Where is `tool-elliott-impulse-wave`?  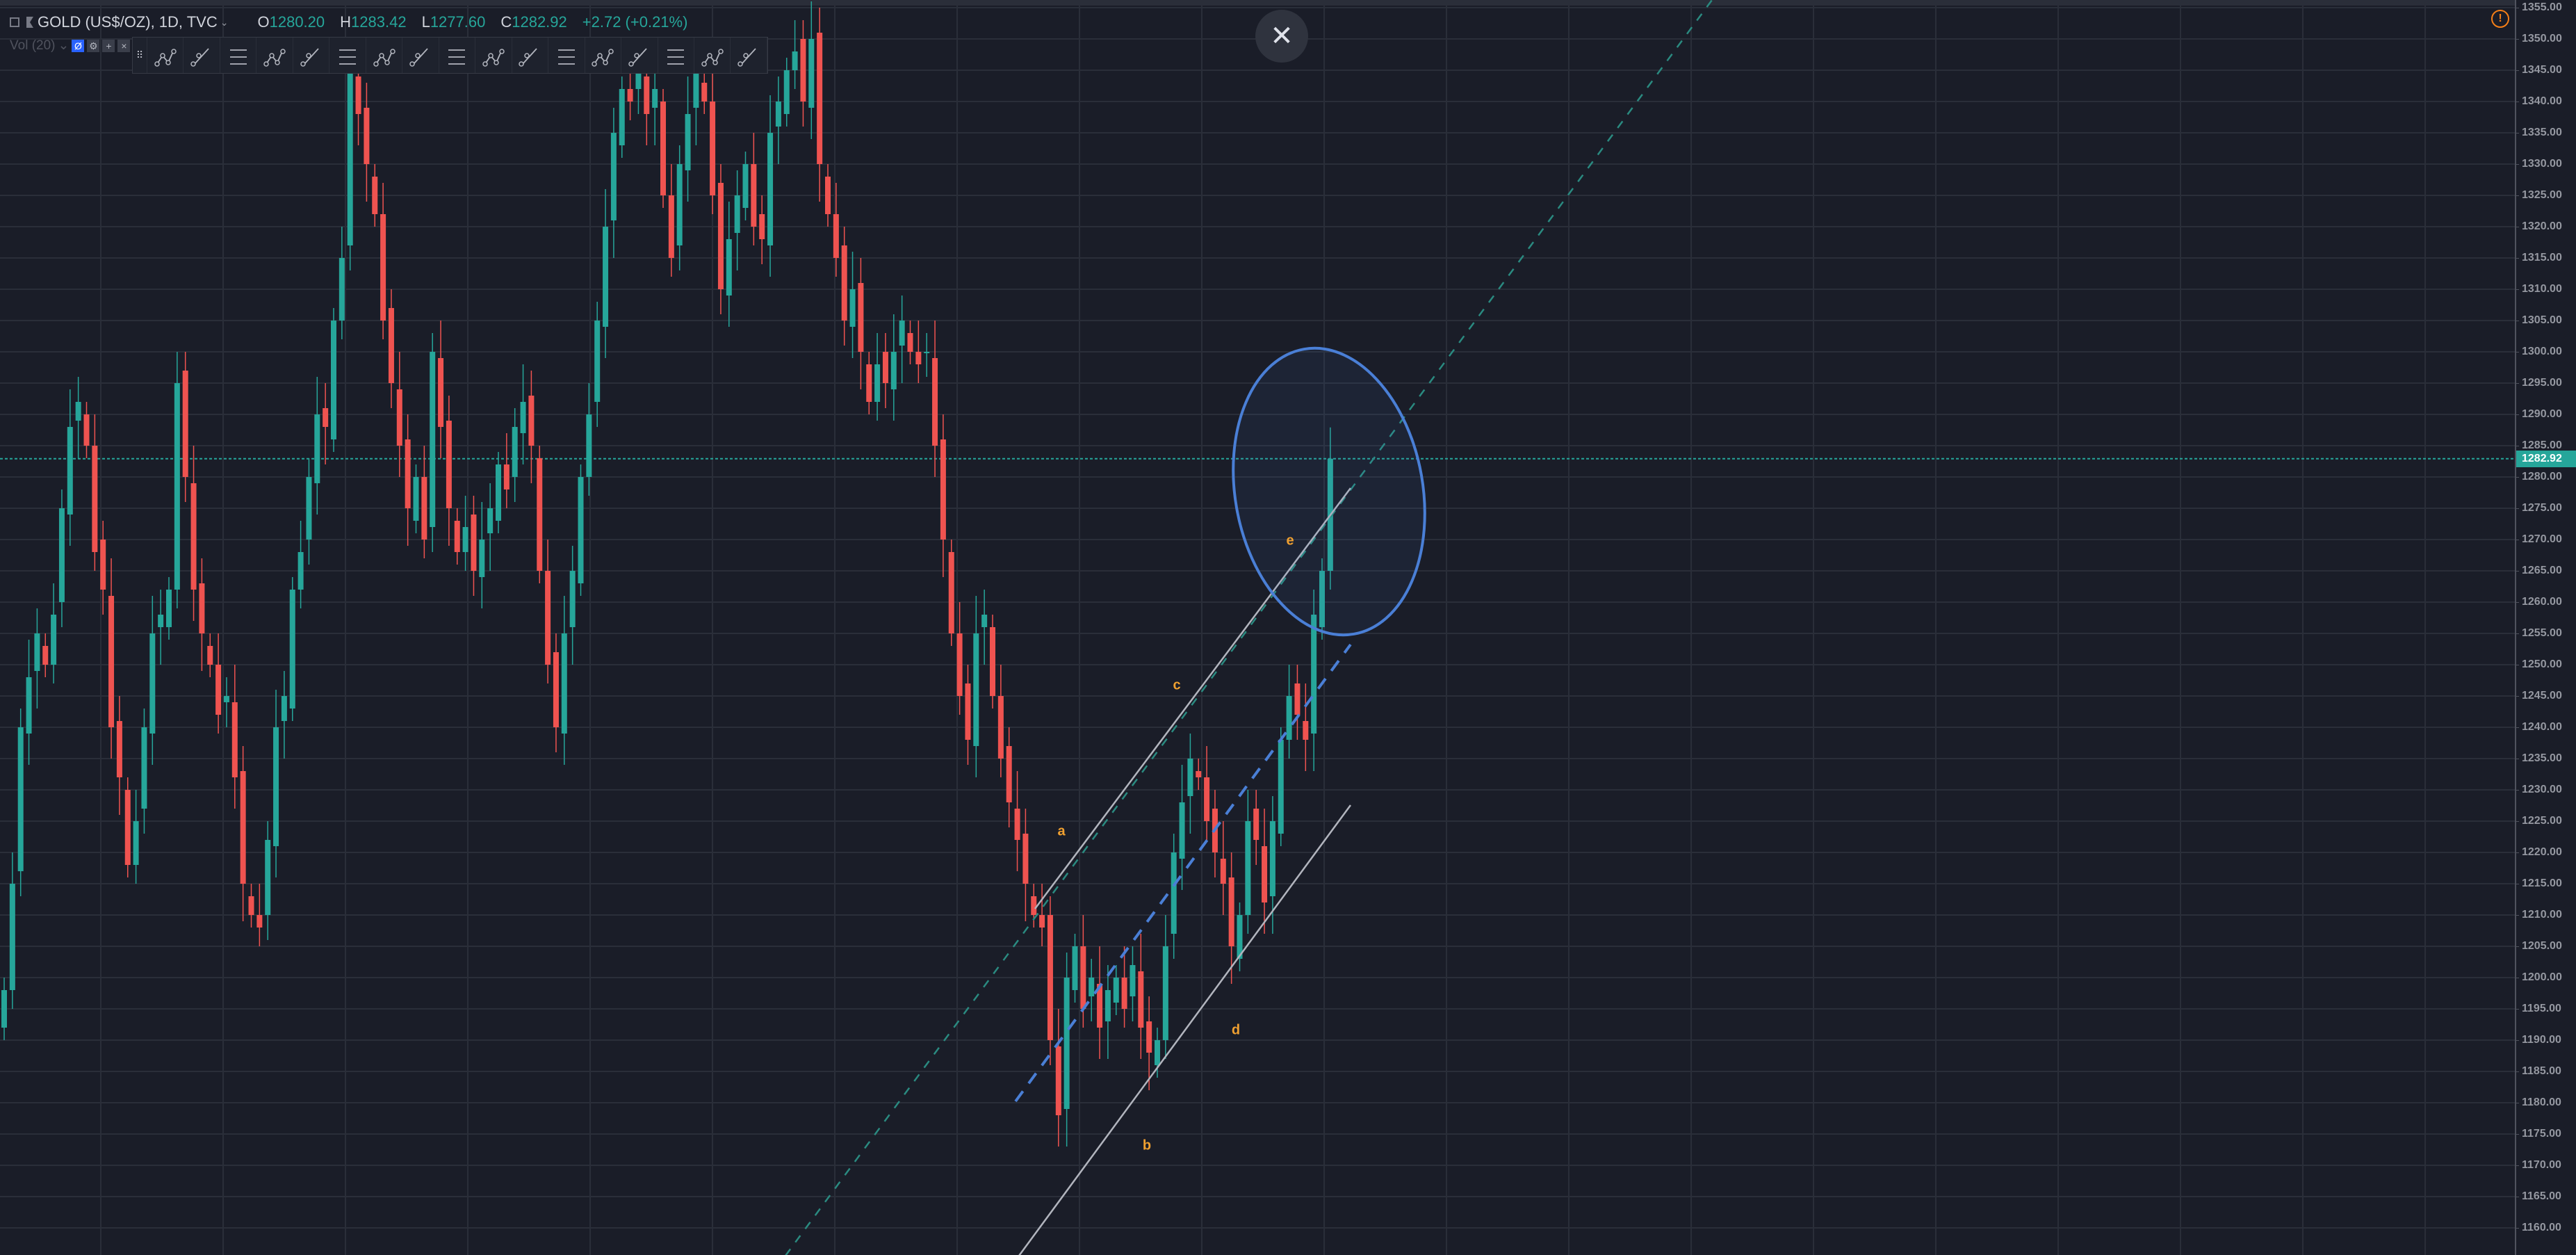 tool-elliott-impulse-wave is located at coordinates (165, 55).